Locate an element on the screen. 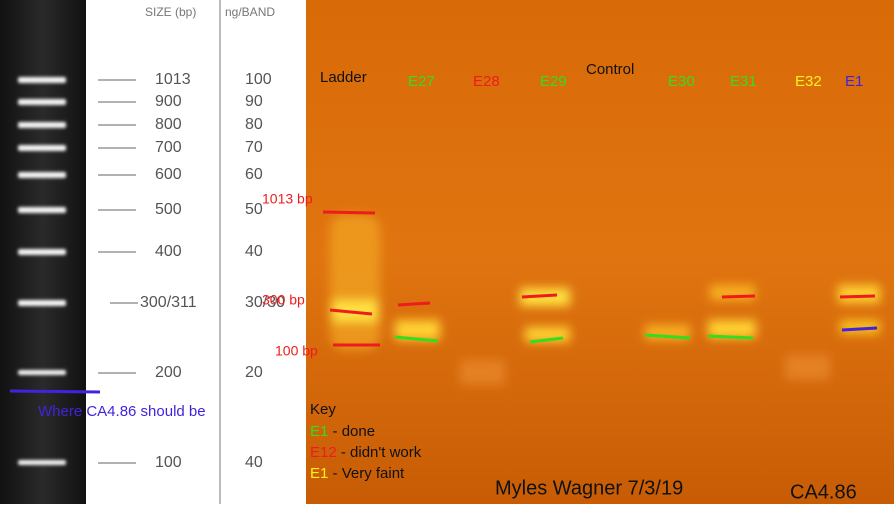 This screenshot has height=509, width=894. author: Myles Wagner 7/3/19 is located at coordinates (589, 488).